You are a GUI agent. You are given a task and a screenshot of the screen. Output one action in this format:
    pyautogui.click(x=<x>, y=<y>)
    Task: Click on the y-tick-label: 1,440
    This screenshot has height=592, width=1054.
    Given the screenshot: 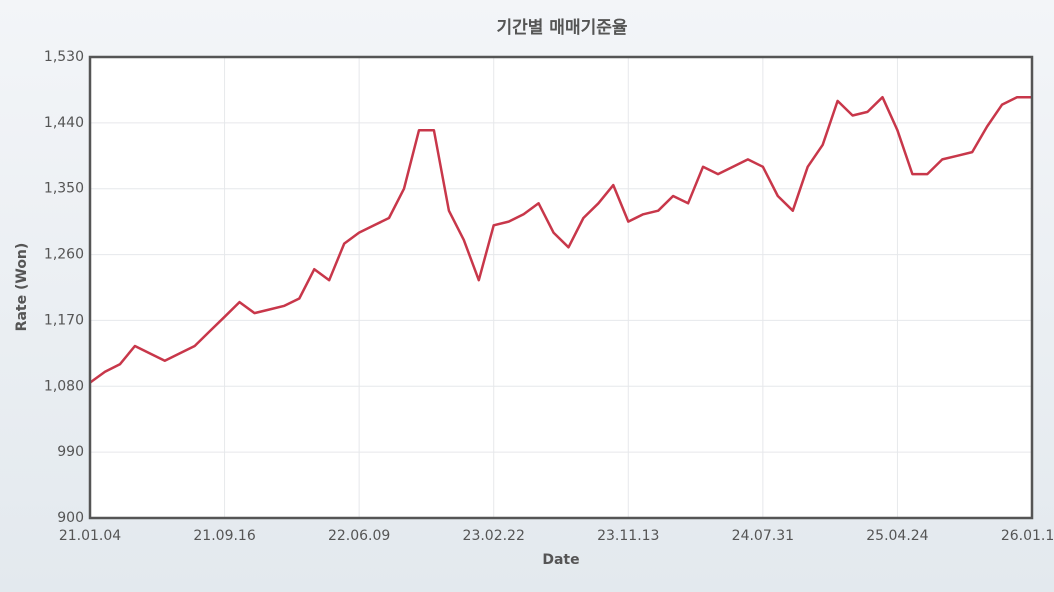 What is the action you would take?
    pyautogui.click(x=64, y=123)
    